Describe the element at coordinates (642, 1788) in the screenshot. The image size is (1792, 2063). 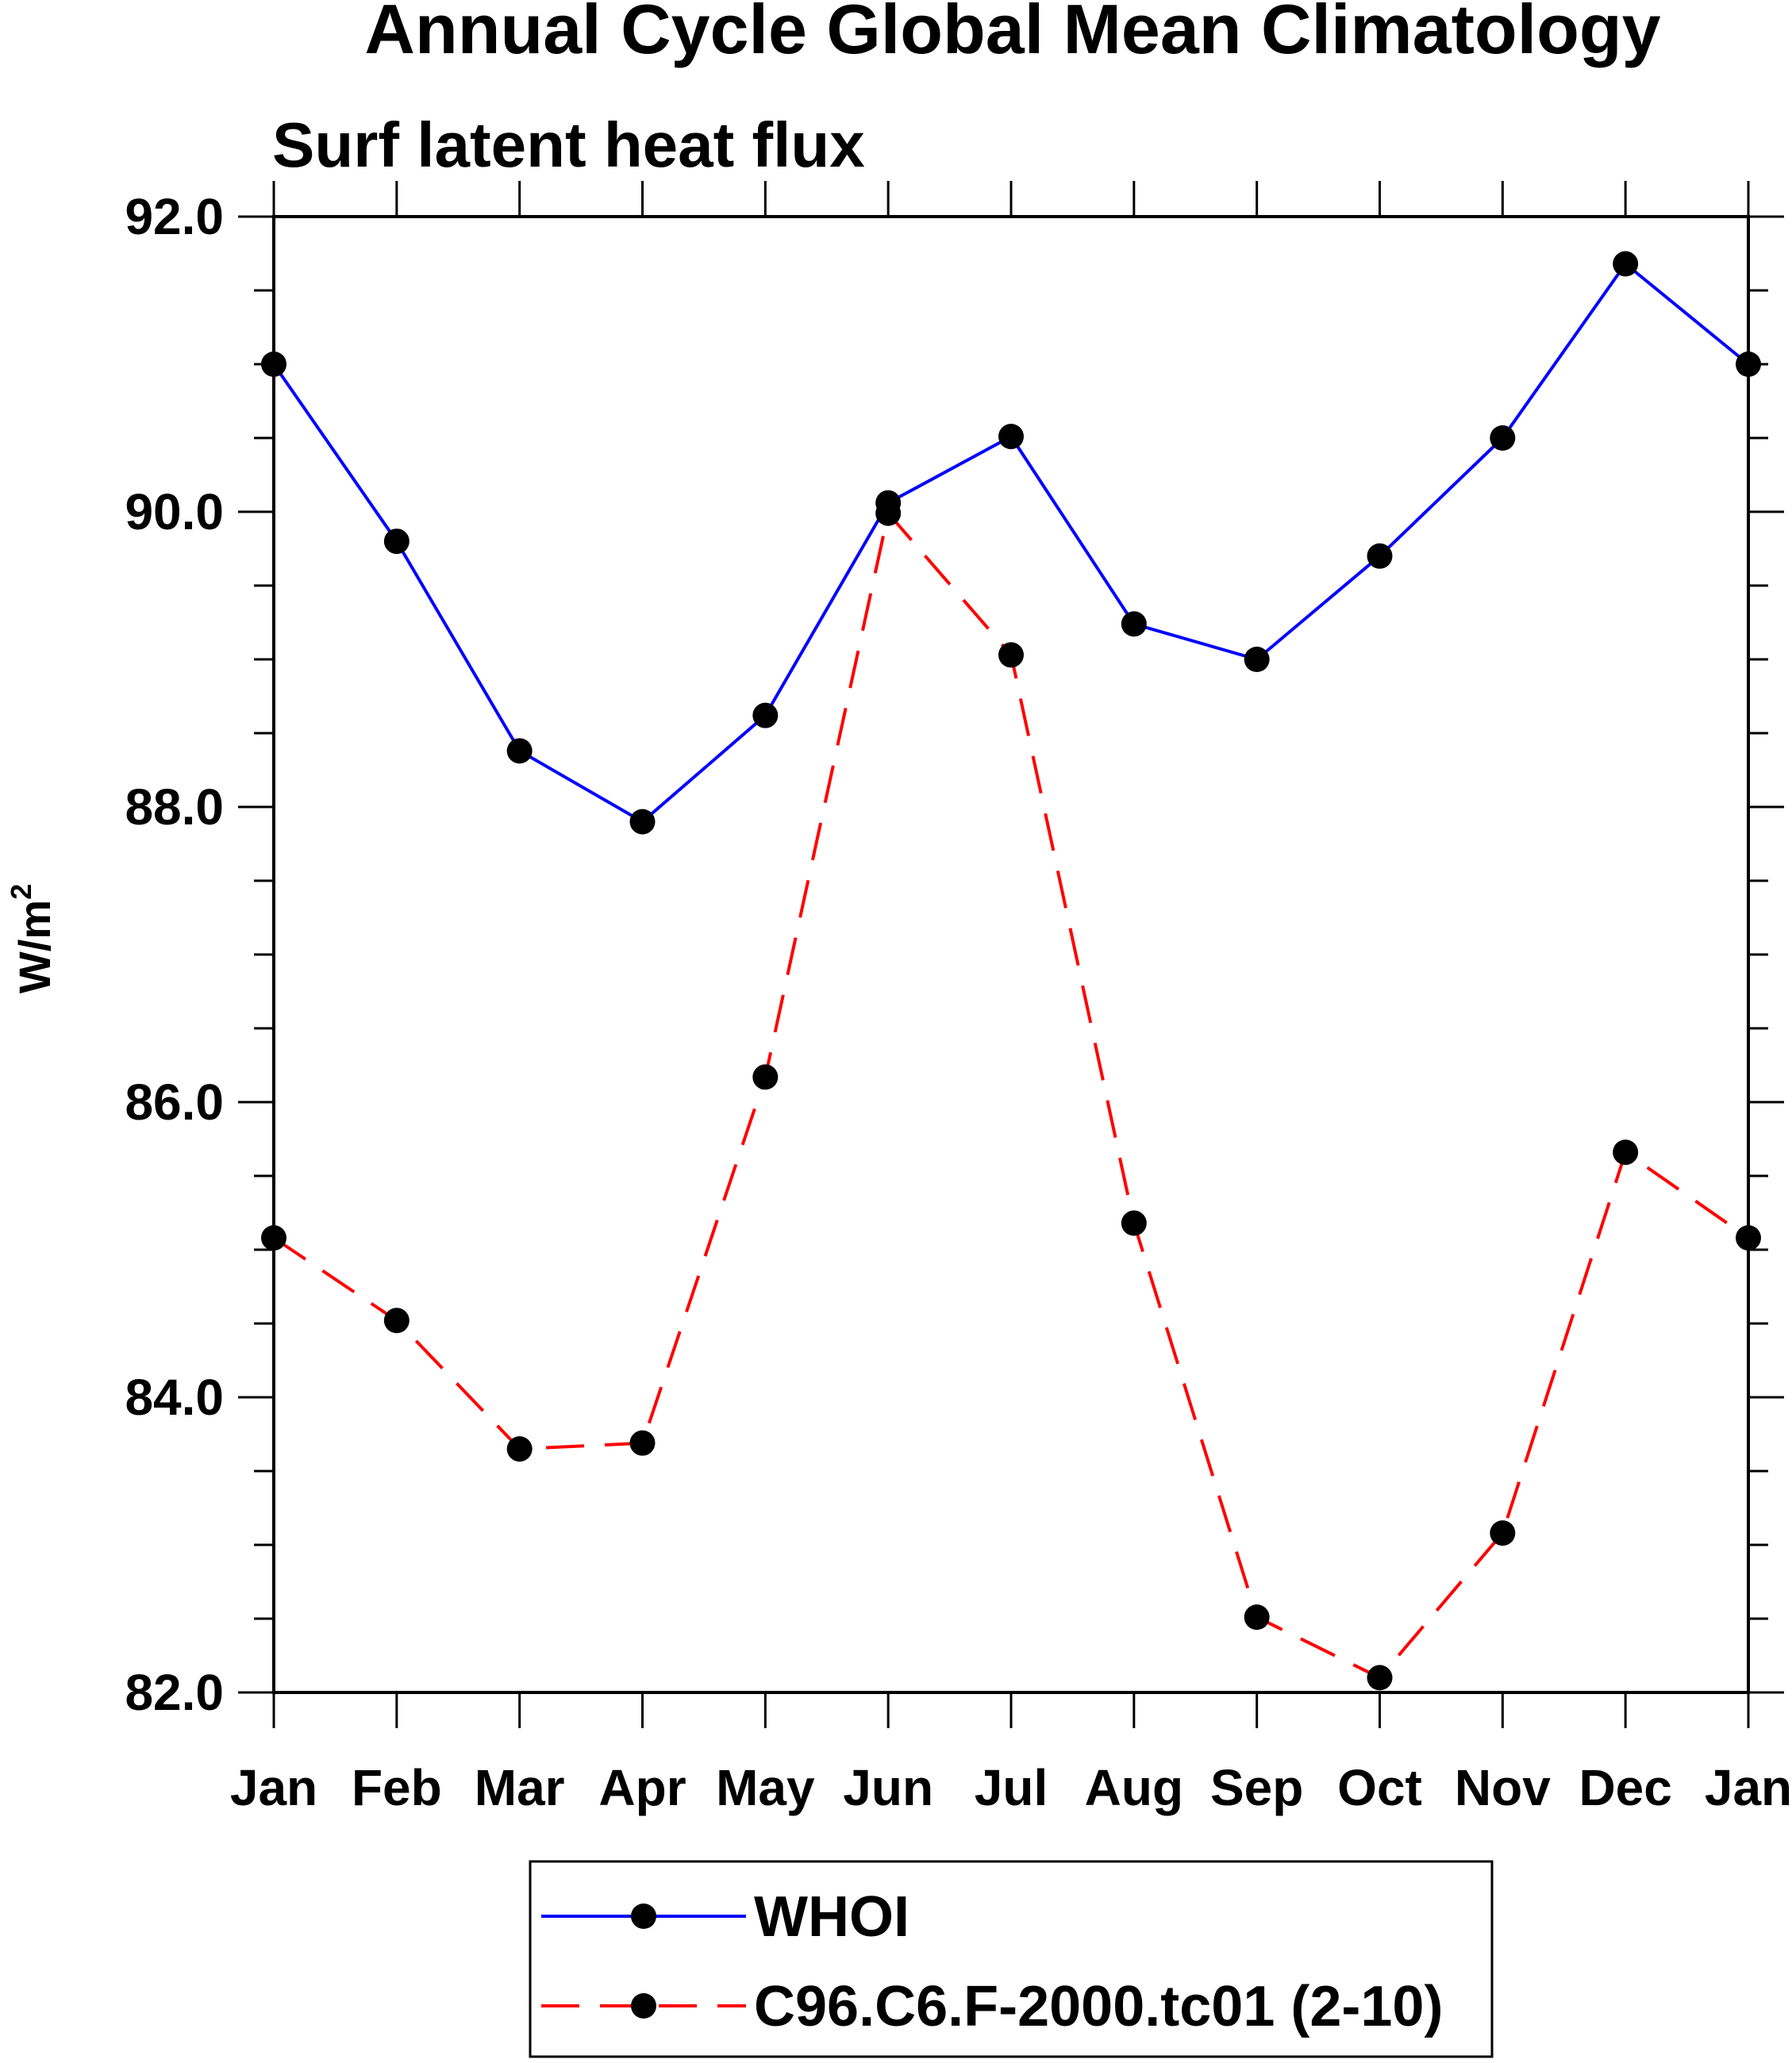
I see `x-tick-label: Apr` at that location.